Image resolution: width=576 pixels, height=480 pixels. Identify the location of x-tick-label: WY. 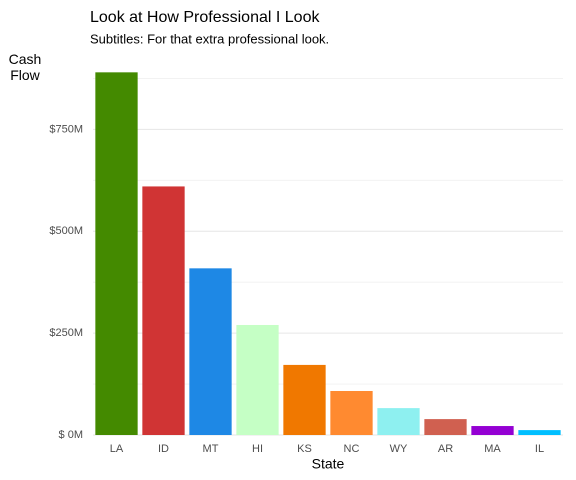
(399, 449).